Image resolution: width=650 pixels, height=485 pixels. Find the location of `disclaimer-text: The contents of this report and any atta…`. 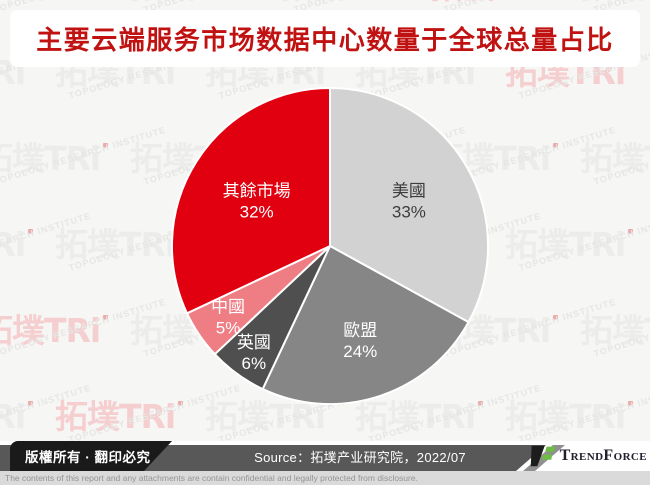

disclaimer-text: The contents of this report and any atta… is located at coordinates (325, 478).